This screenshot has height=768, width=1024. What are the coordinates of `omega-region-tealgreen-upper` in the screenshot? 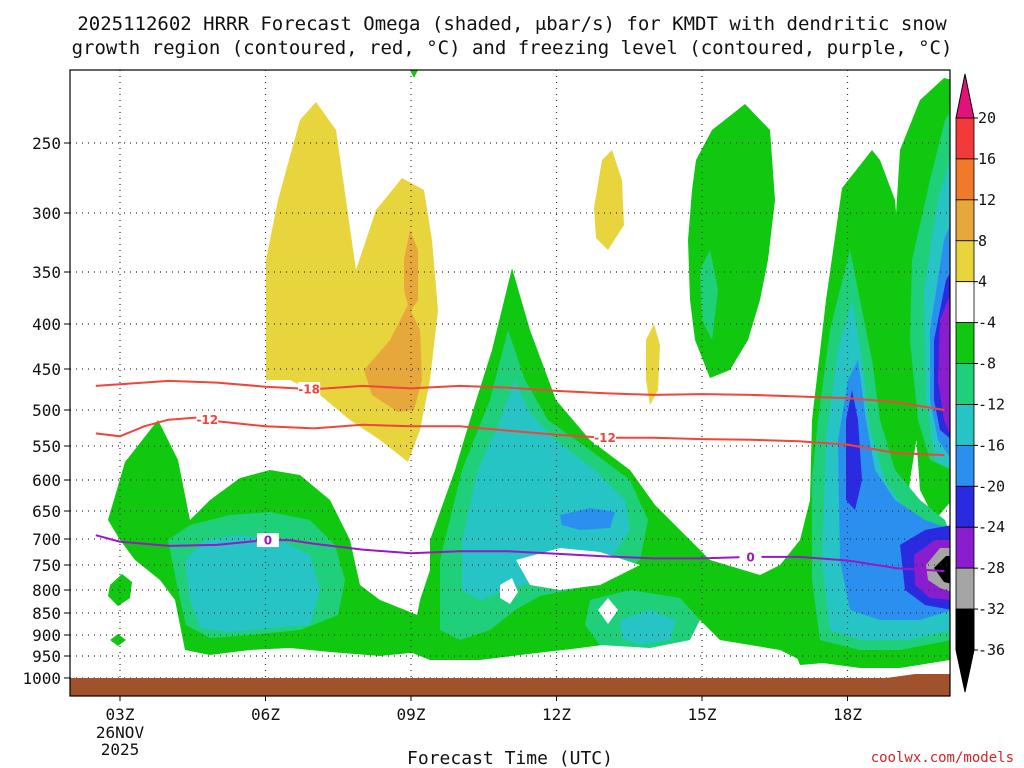 It's located at (709, 295).